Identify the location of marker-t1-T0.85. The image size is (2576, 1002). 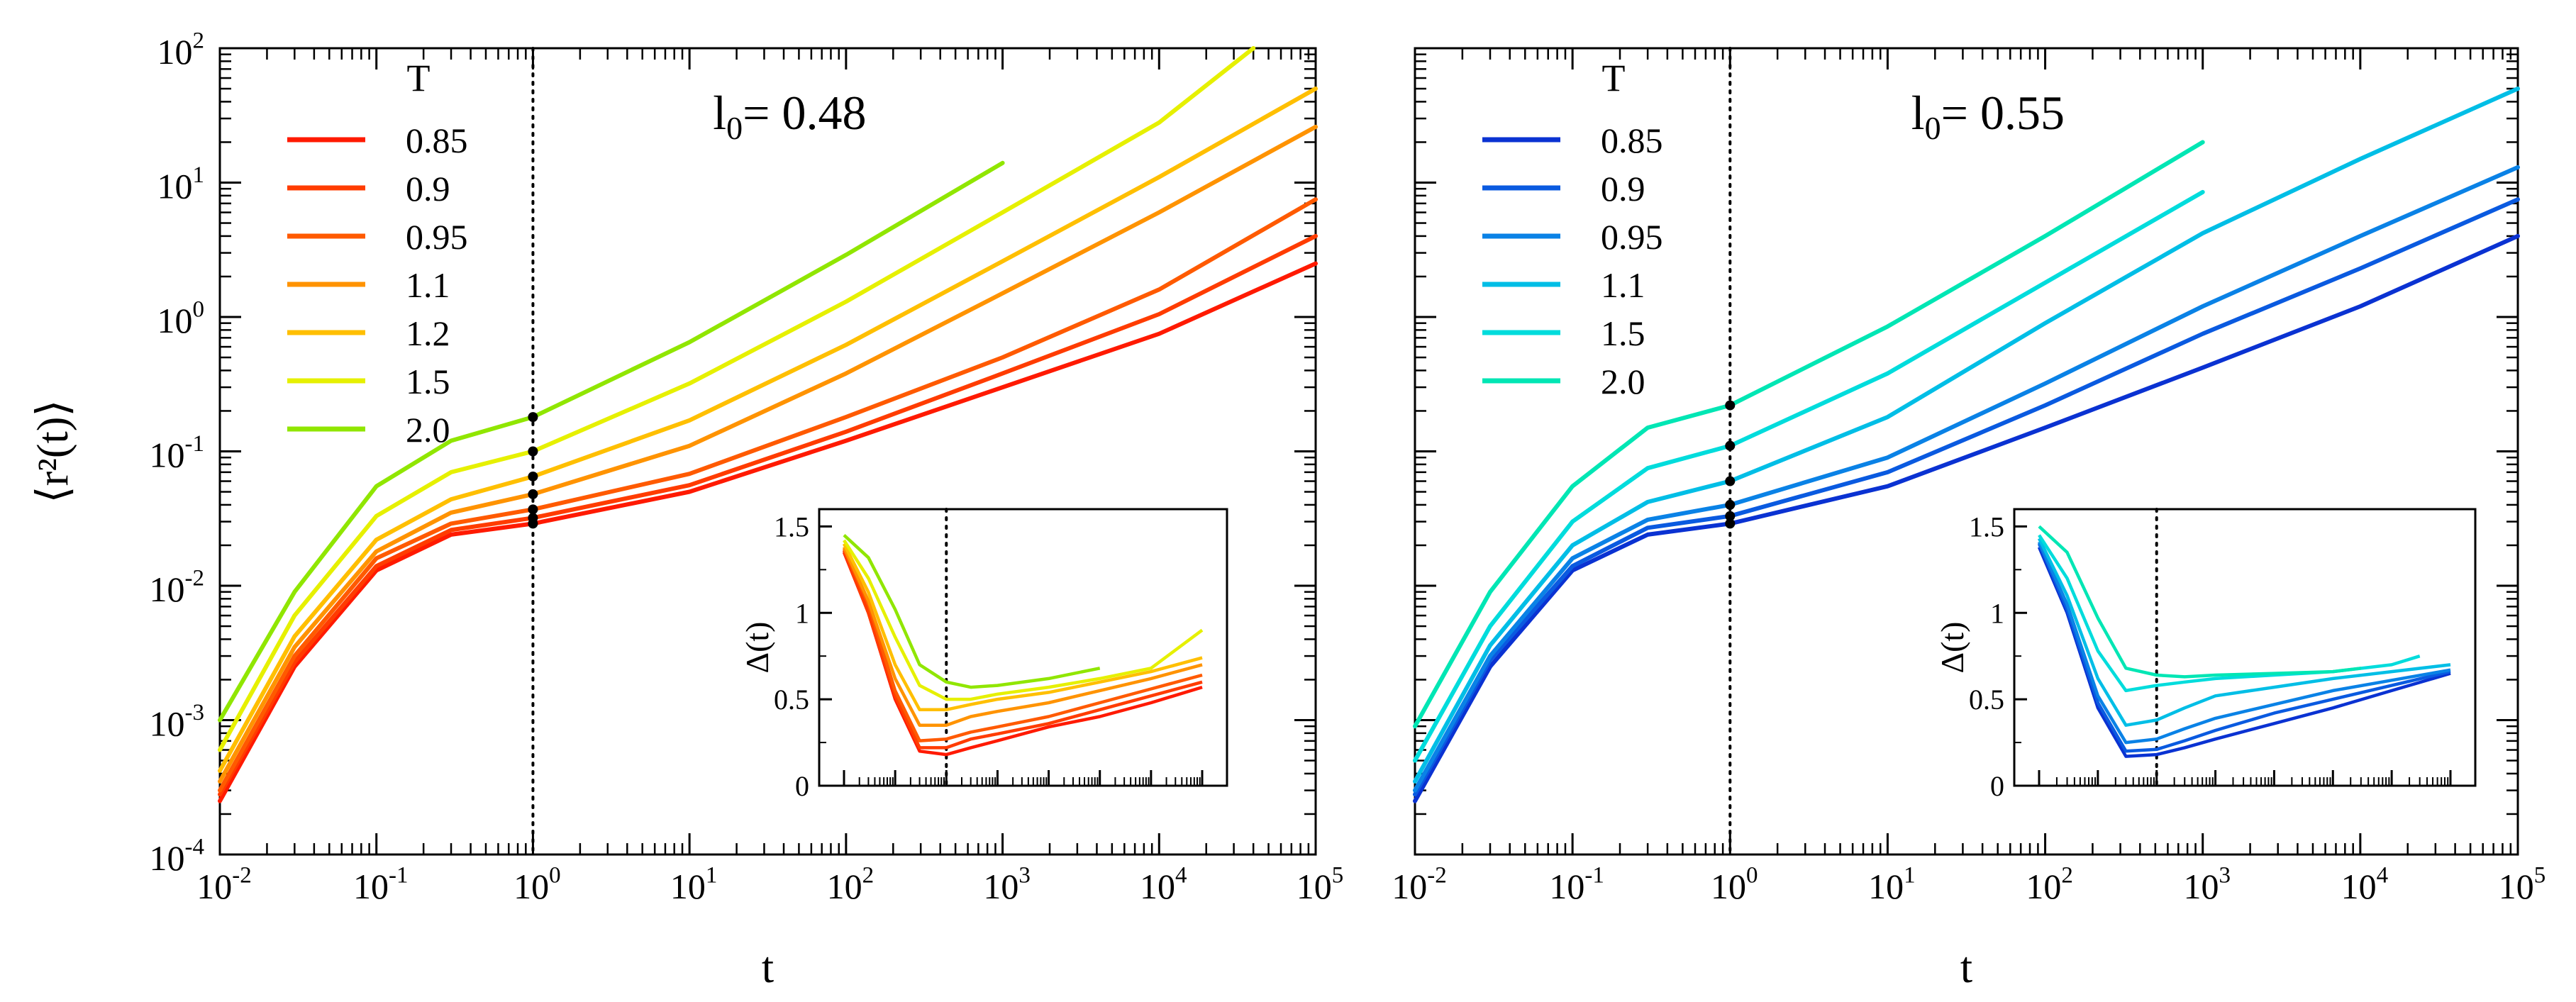
(1730, 523).